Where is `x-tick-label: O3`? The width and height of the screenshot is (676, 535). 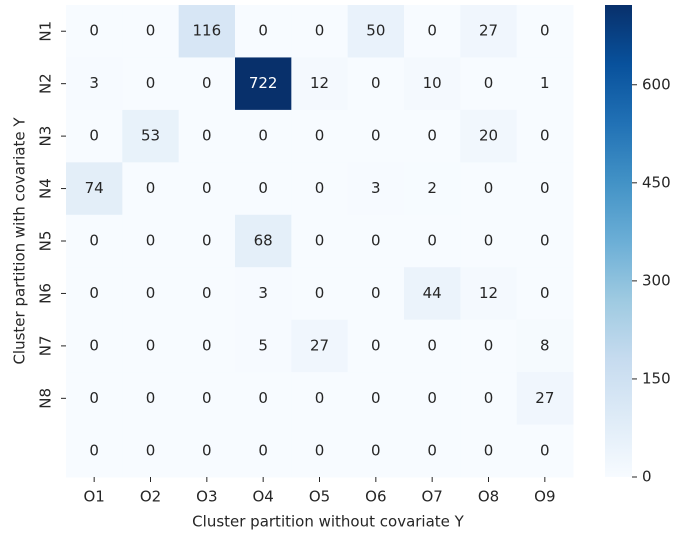
x-tick-label: O3 is located at coordinates (206, 497).